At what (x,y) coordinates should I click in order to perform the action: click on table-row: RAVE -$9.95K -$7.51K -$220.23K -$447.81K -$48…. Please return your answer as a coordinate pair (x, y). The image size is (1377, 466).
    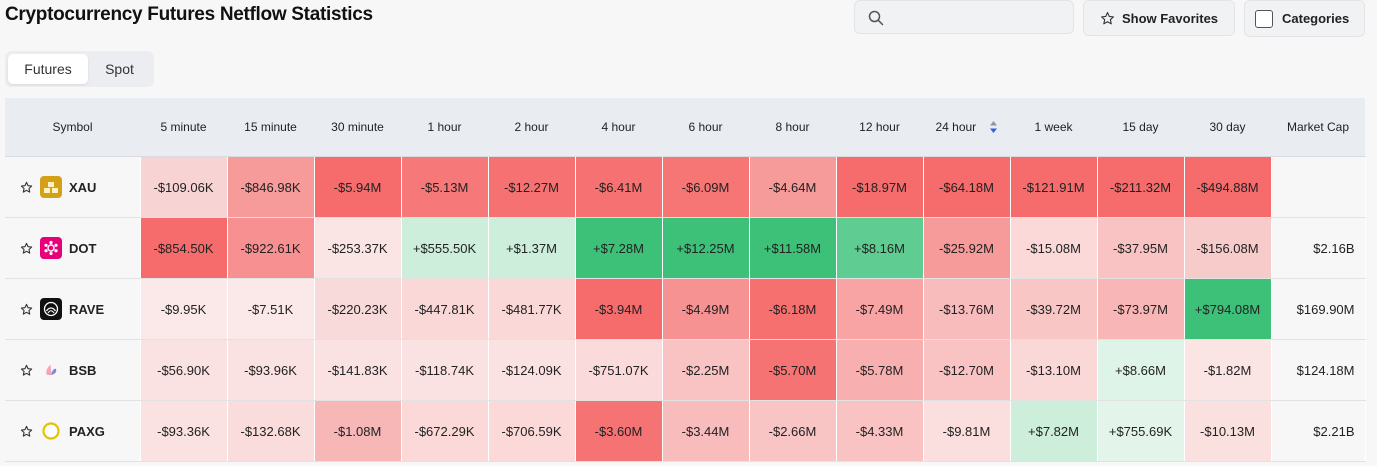
    Looking at the image, I should click on (685, 309).